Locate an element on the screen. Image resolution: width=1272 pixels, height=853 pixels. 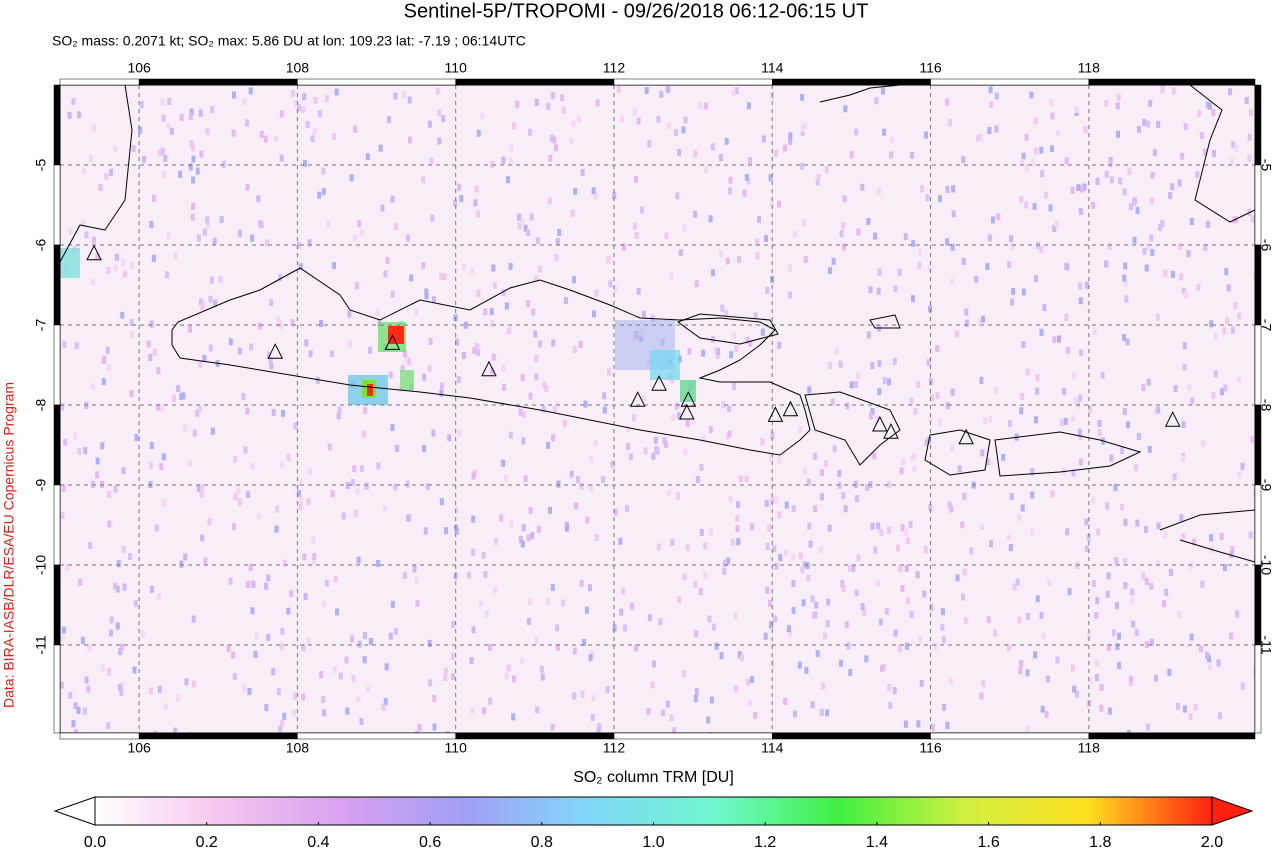
plume is located at coordinates (370, 390).